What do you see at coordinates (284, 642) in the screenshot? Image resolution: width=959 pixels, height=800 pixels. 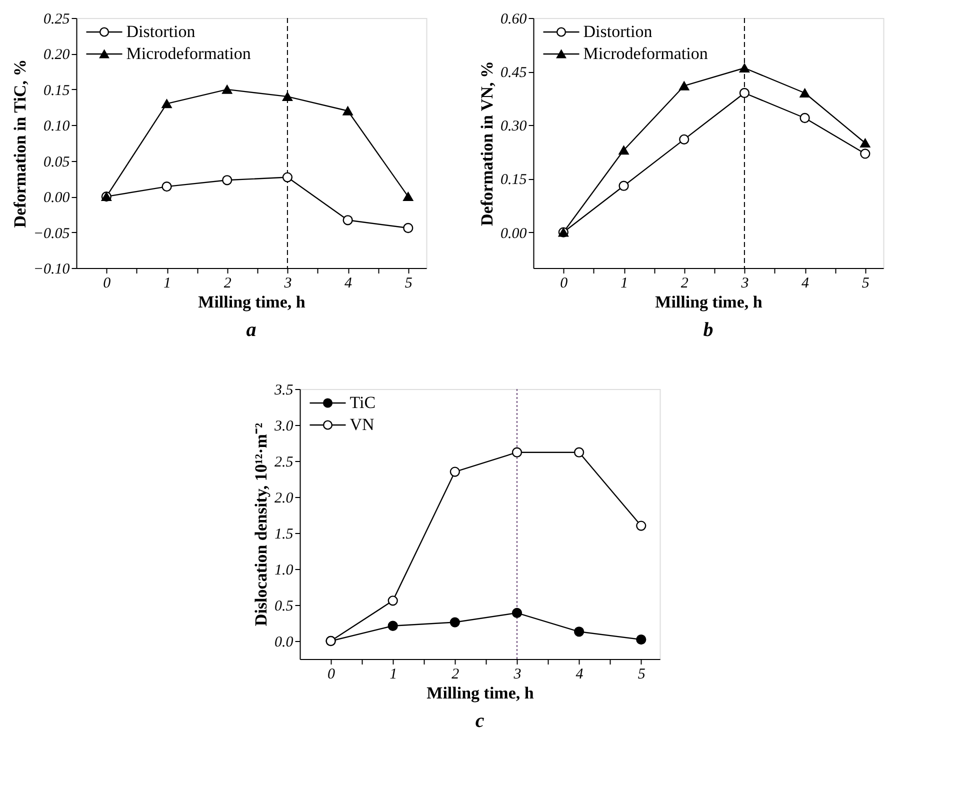 I see `y-tick-label: 0.0` at bounding box center [284, 642].